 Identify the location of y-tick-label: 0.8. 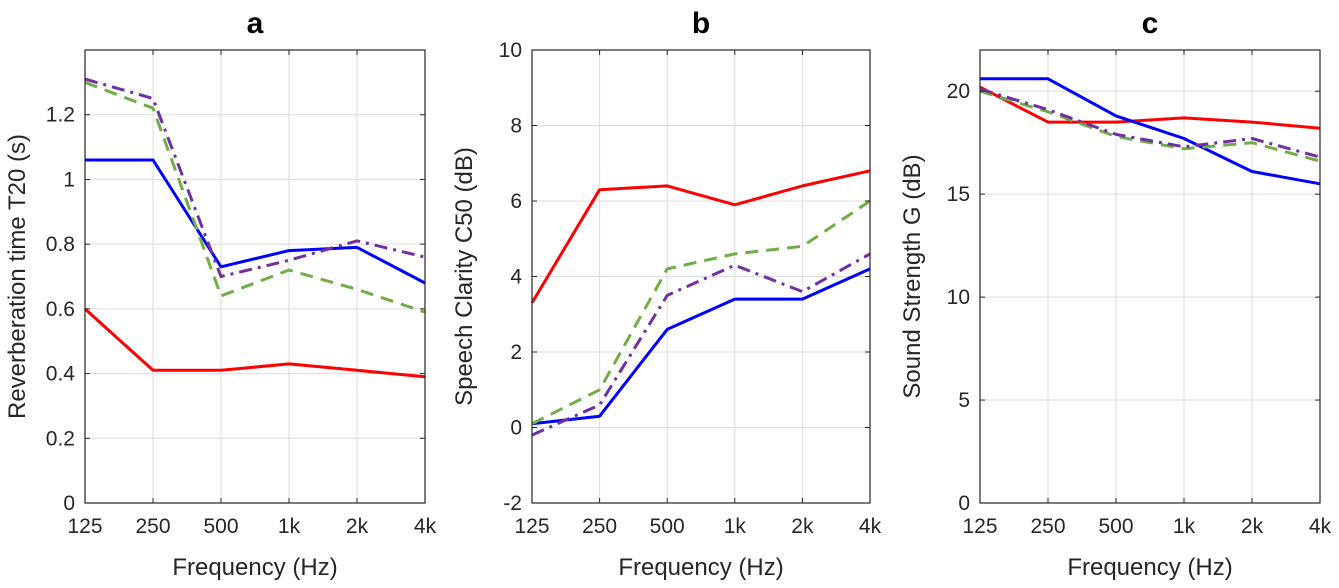
(60, 244).